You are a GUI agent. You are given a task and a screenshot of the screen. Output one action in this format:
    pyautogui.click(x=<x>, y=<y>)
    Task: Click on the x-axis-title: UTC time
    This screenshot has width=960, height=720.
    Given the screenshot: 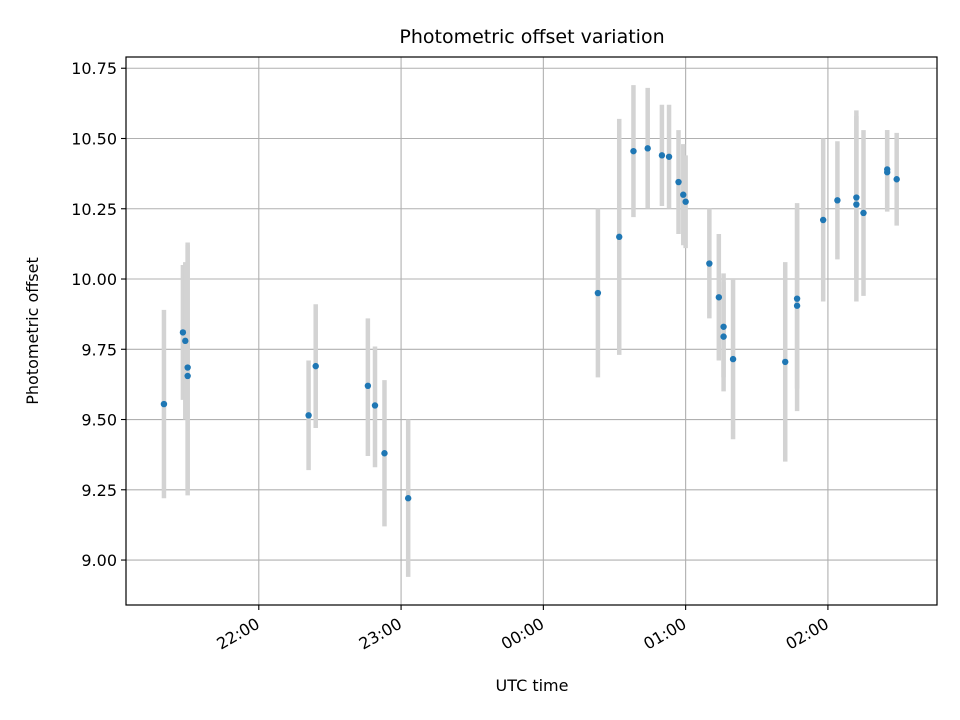 What is the action you would take?
    pyautogui.click(x=532, y=685)
    